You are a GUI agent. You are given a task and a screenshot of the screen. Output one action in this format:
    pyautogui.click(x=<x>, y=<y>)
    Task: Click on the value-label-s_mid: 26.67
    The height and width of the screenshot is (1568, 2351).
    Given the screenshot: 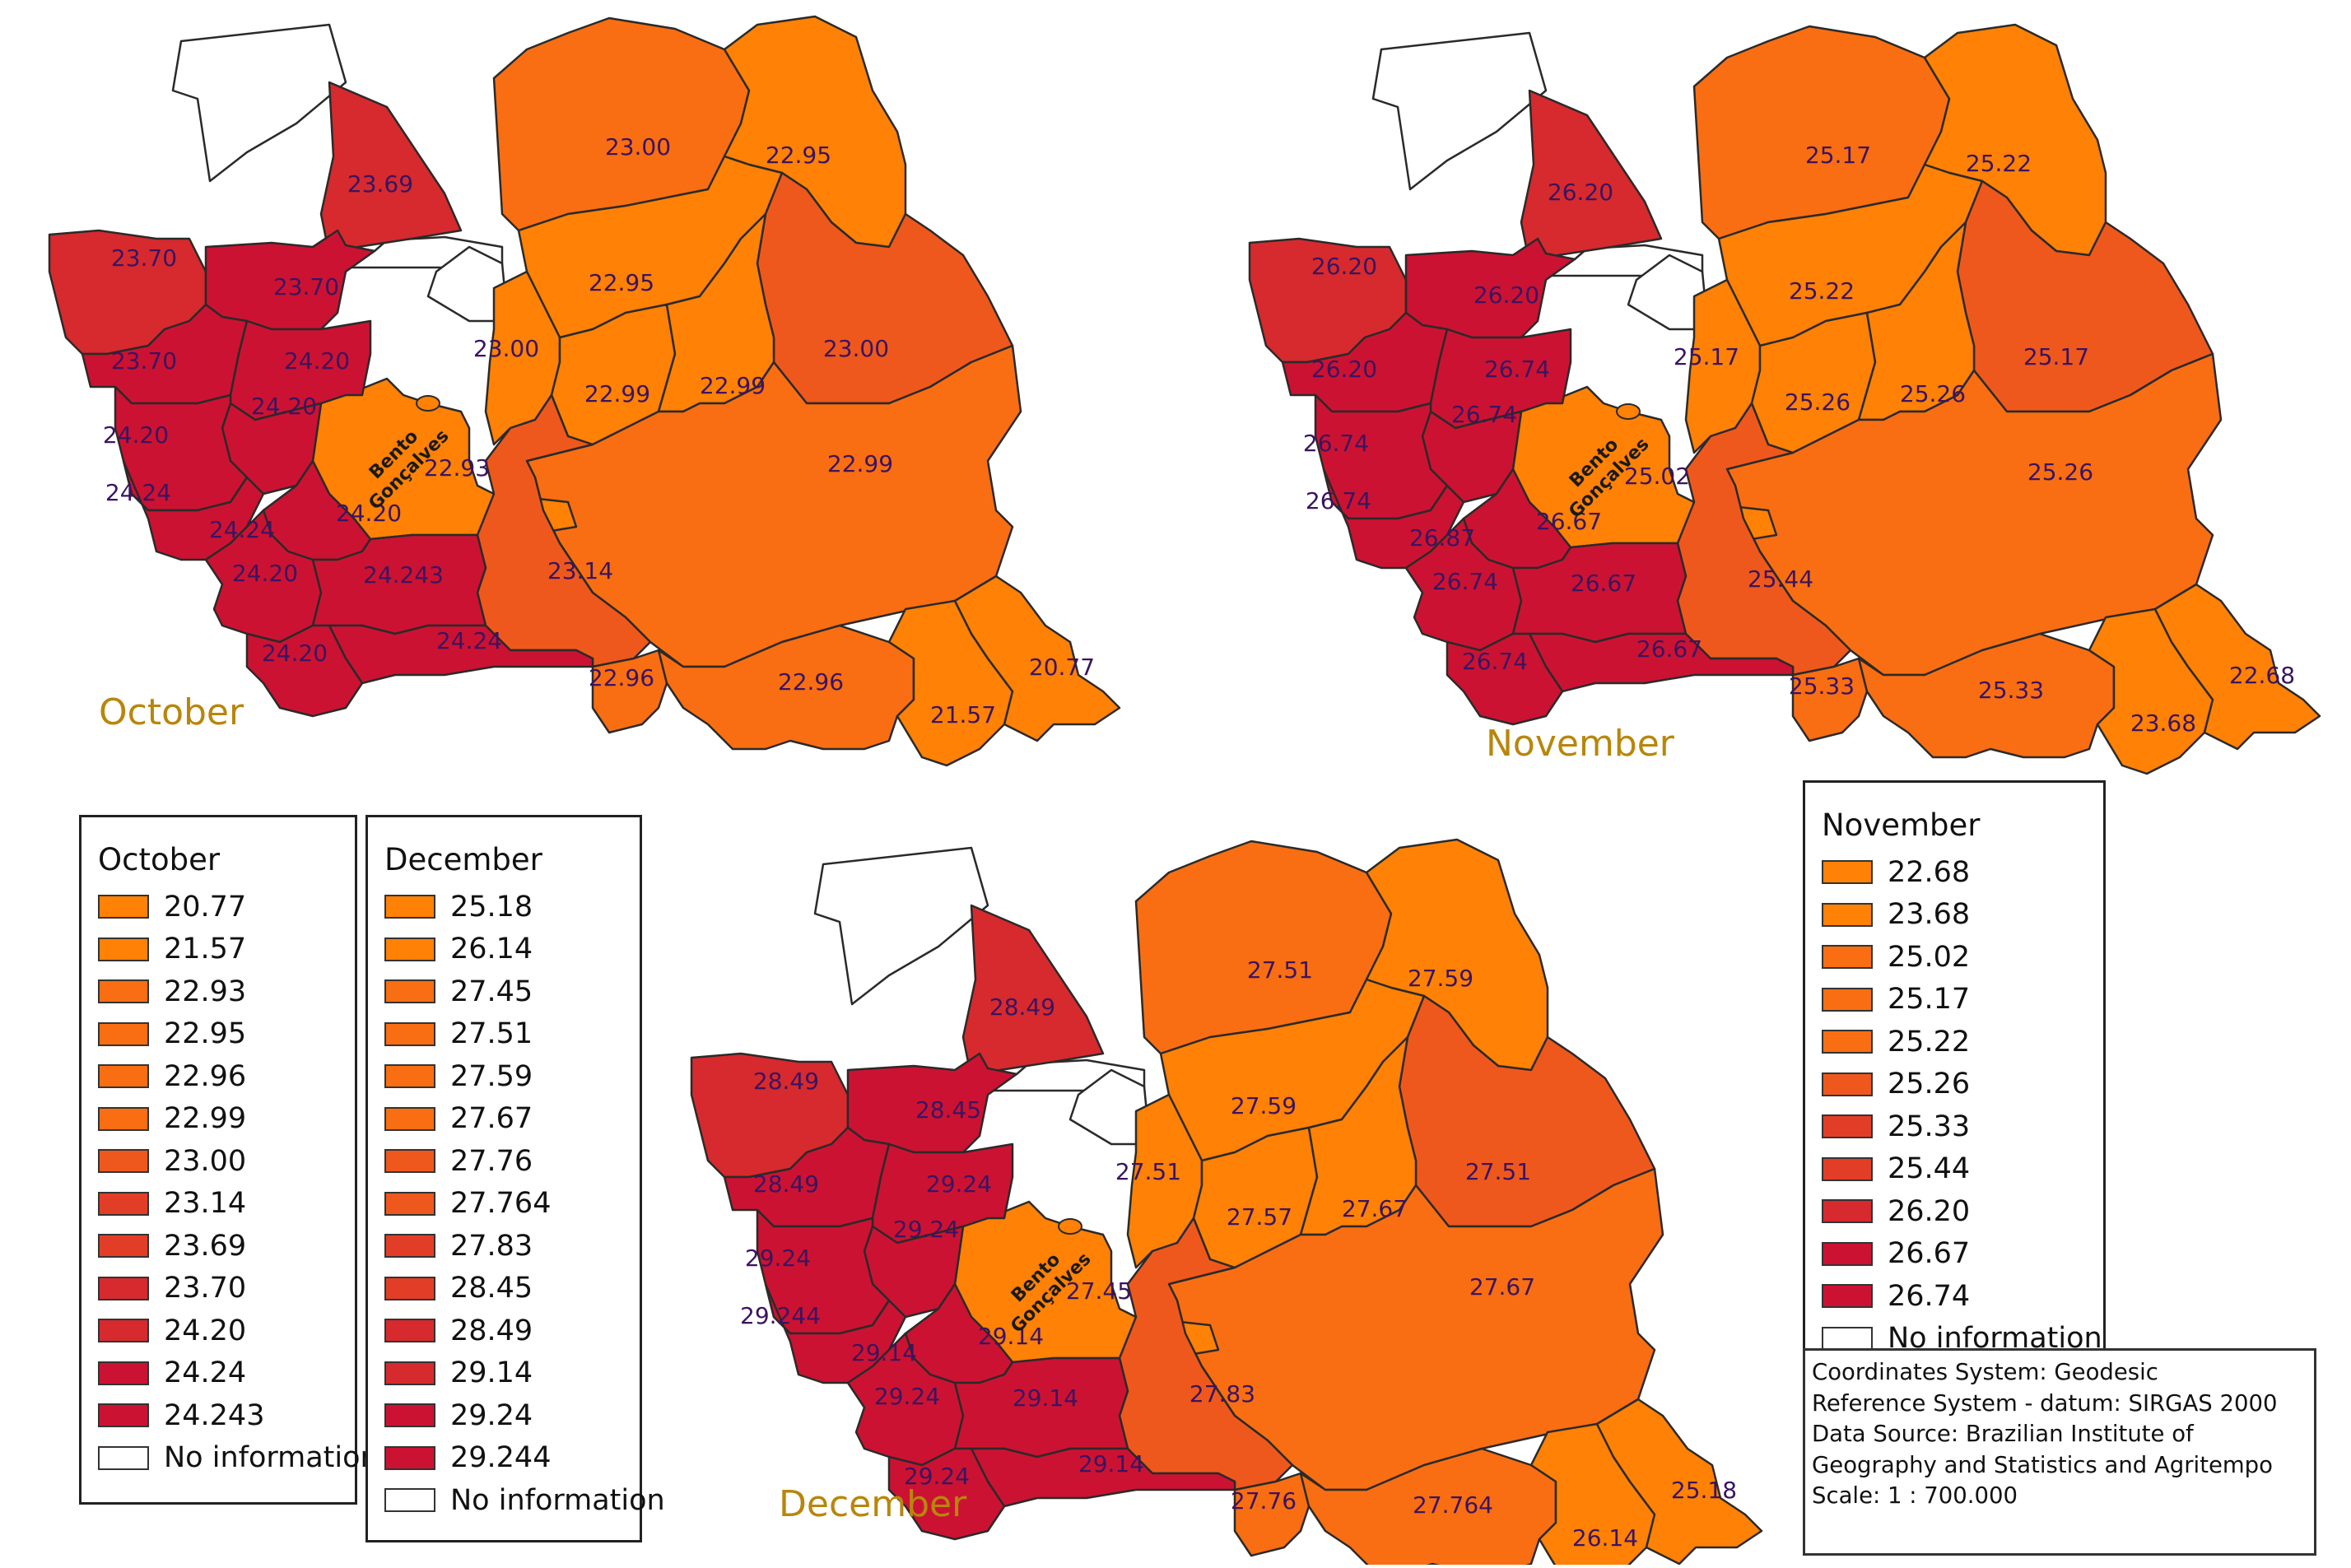 What is the action you would take?
    pyautogui.click(x=1603, y=583)
    